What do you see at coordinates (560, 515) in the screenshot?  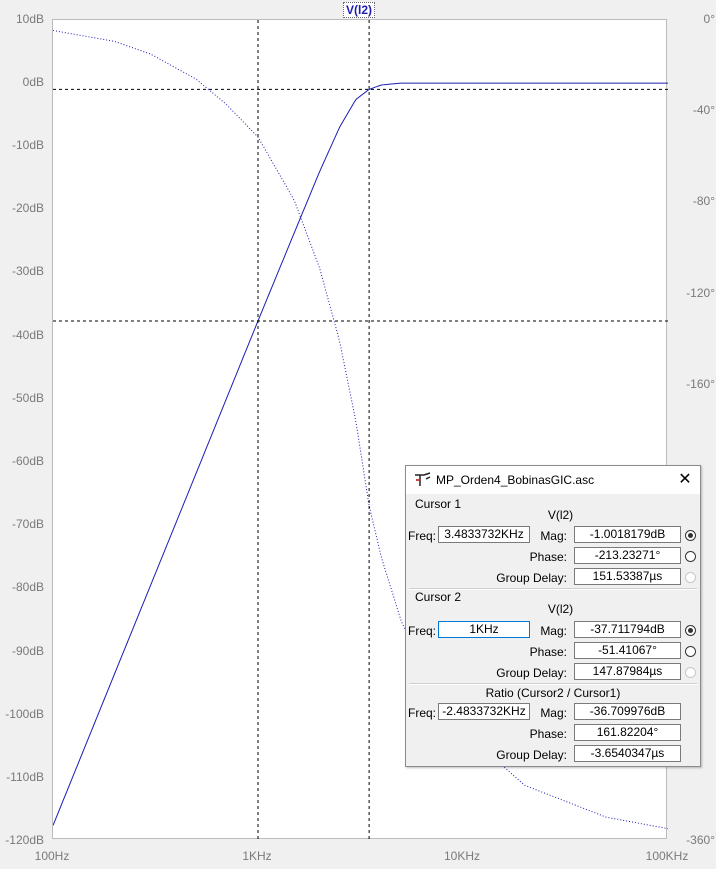 I see `cursor1-trace: V(l2)` at bounding box center [560, 515].